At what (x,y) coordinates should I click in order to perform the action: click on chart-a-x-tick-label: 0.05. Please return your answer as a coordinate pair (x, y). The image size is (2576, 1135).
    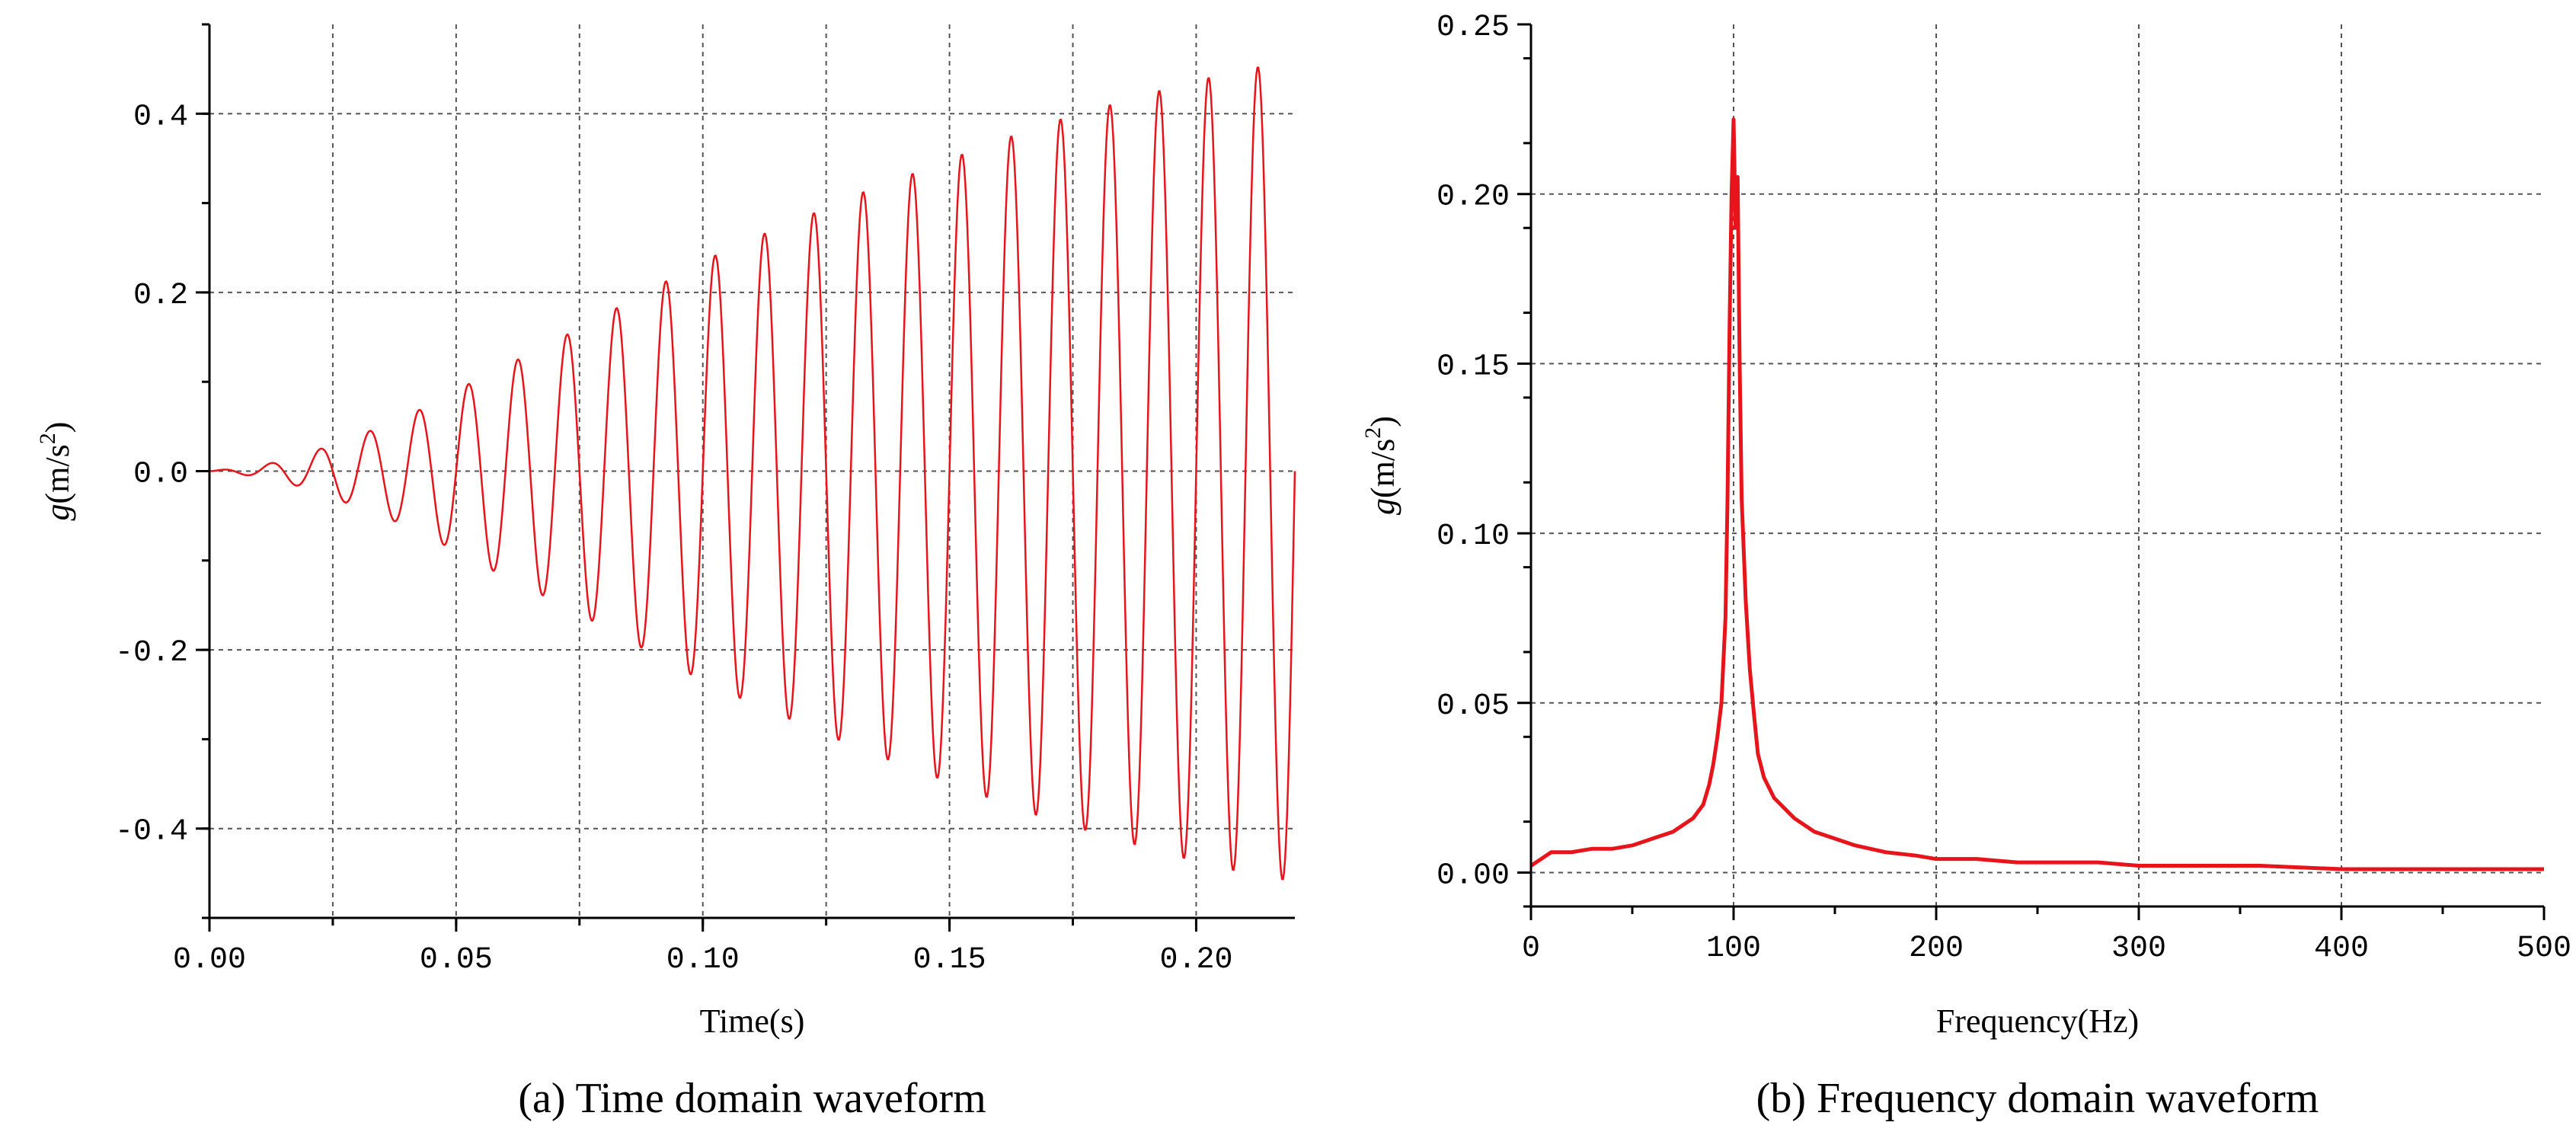
    Looking at the image, I should click on (457, 960).